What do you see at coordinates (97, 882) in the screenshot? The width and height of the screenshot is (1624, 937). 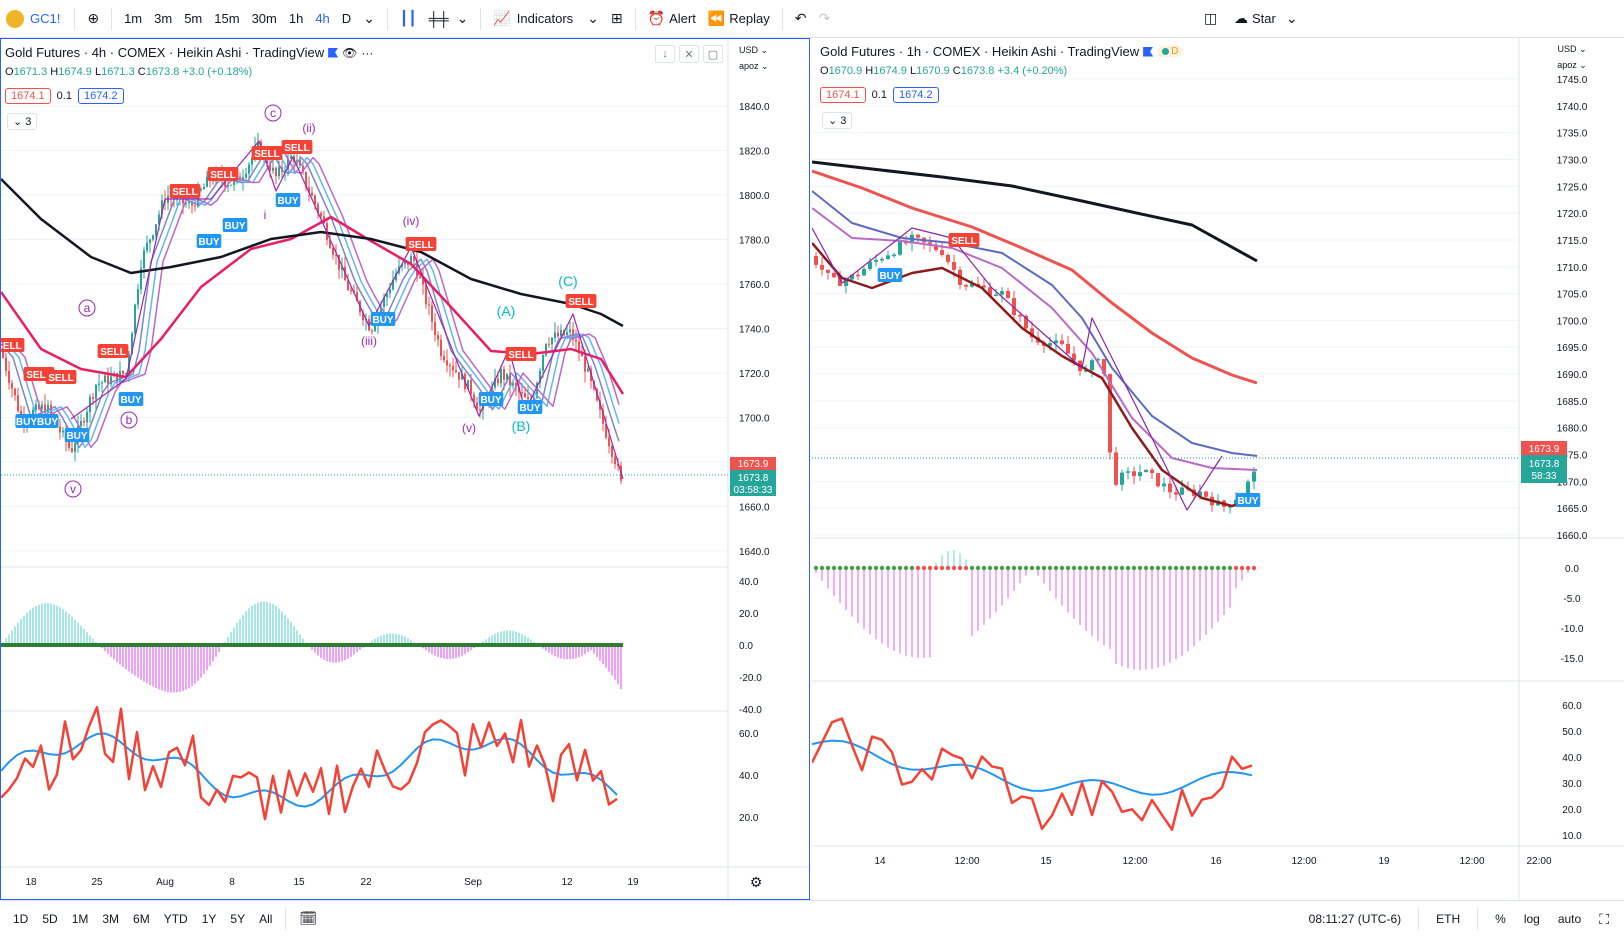 I see `time-tick-label: 25` at bounding box center [97, 882].